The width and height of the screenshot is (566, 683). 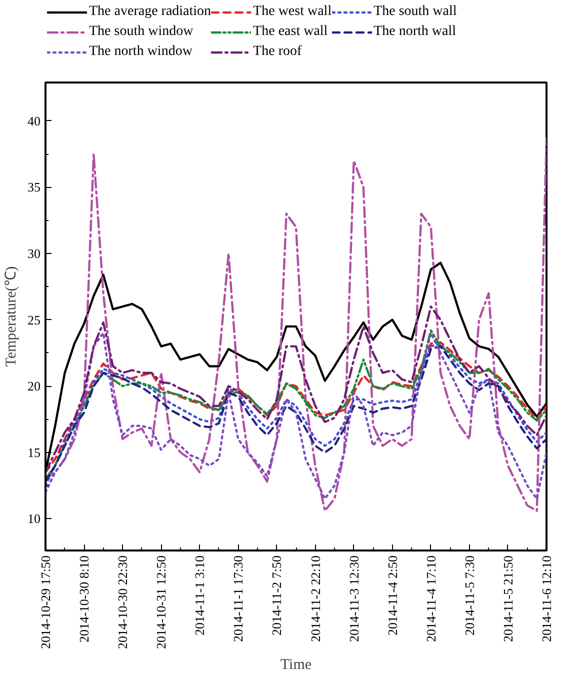 I want to click on x-tick-label: 2014-11-1 3:10, so click(x=200, y=595).